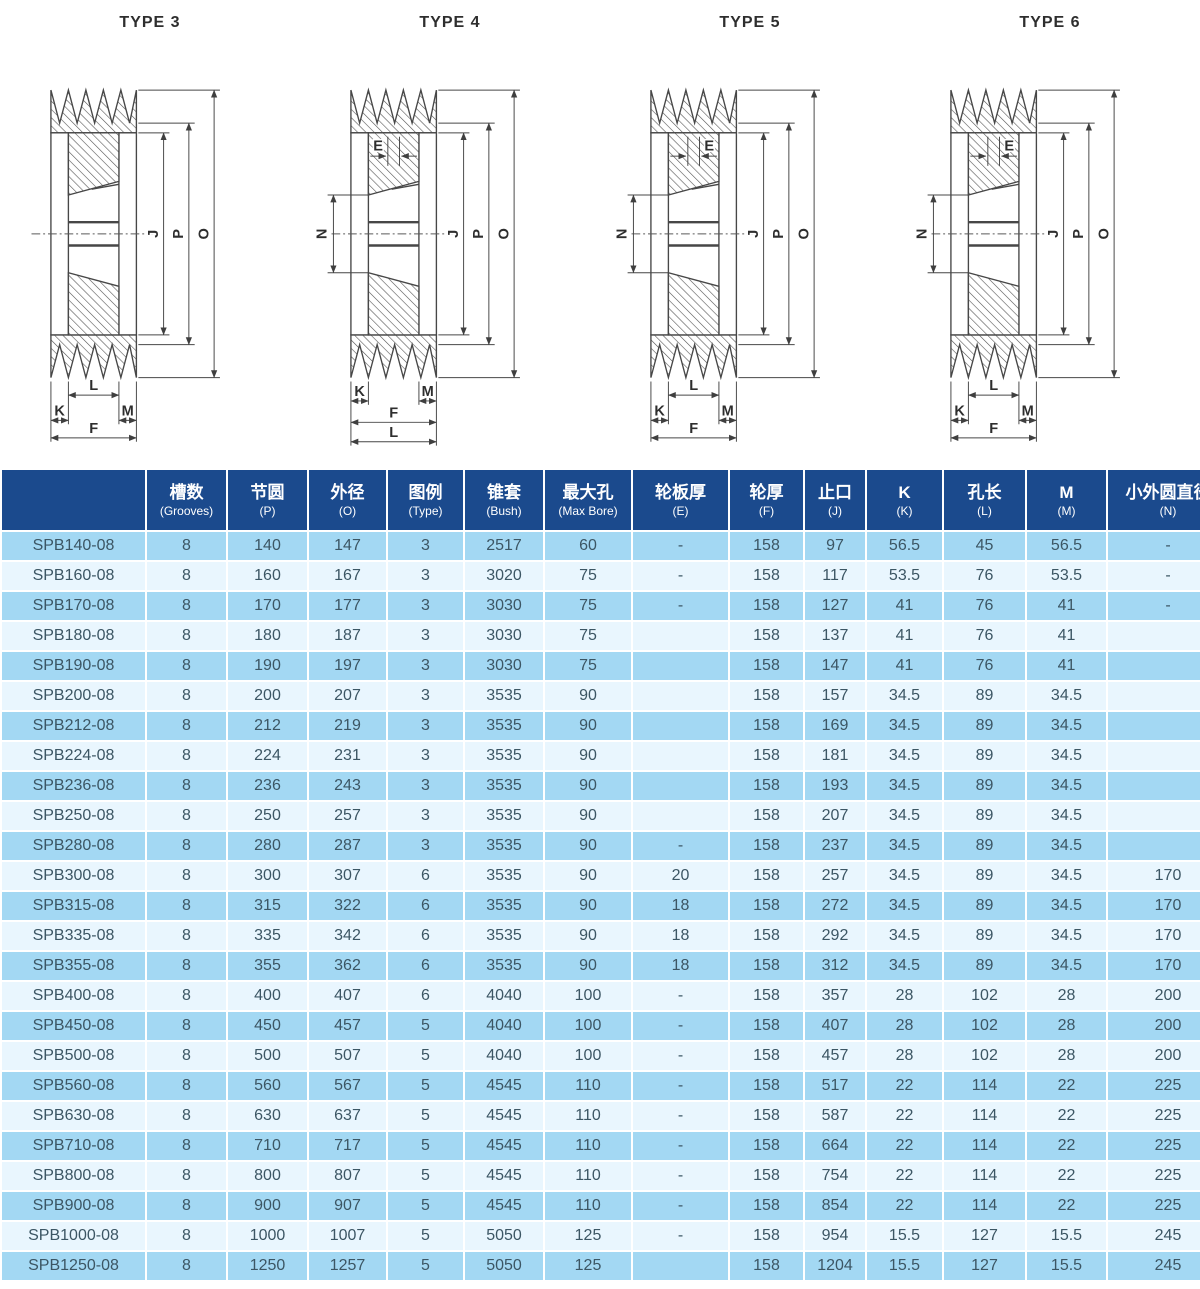 This screenshot has height=1289, width=1200. Describe the element at coordinates (904, 1056) in the screenshot. I see `spec-cell: 28` at that location.